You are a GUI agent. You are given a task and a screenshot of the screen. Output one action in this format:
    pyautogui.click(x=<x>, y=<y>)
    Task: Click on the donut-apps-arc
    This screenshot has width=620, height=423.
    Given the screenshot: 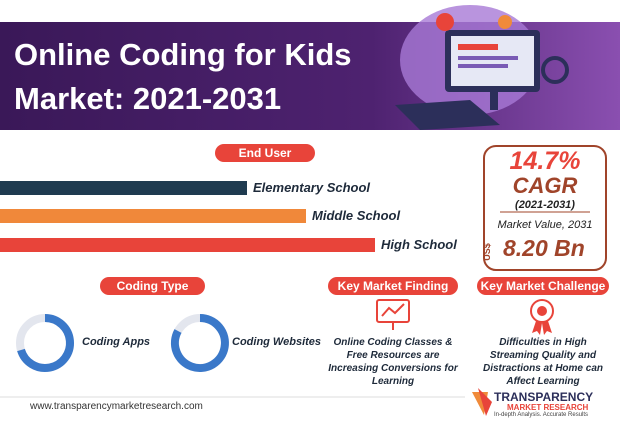 What is the action you would take?
    pyautogui.click(x=45, y=343)
    